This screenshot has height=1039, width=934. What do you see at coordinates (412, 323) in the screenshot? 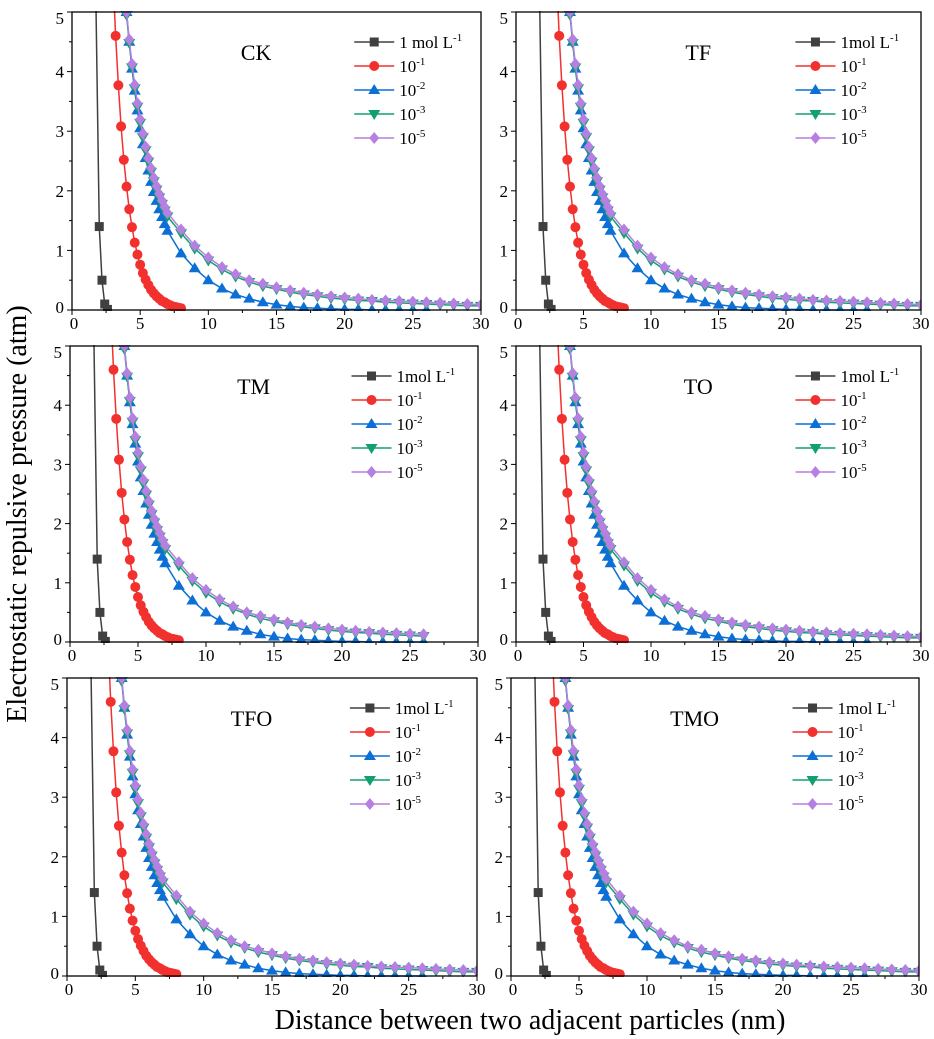
I see `x-tick-label: 25` at bounding box center [412, 323].